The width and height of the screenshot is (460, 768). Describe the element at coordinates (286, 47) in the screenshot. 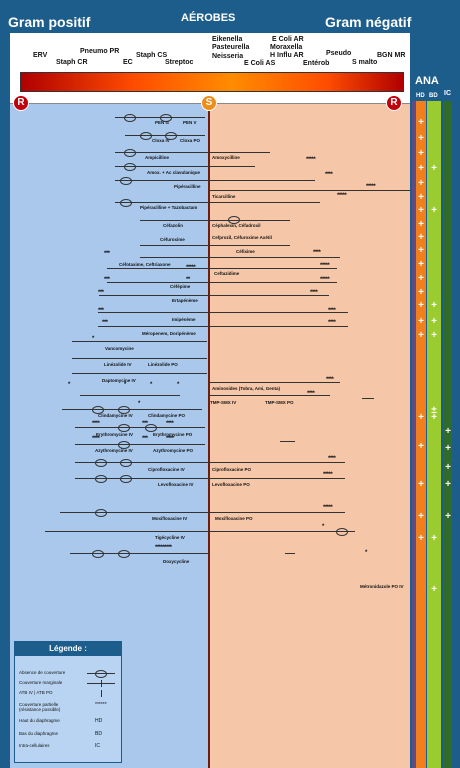

I see `bacteria-label: Moraxella` at that location.